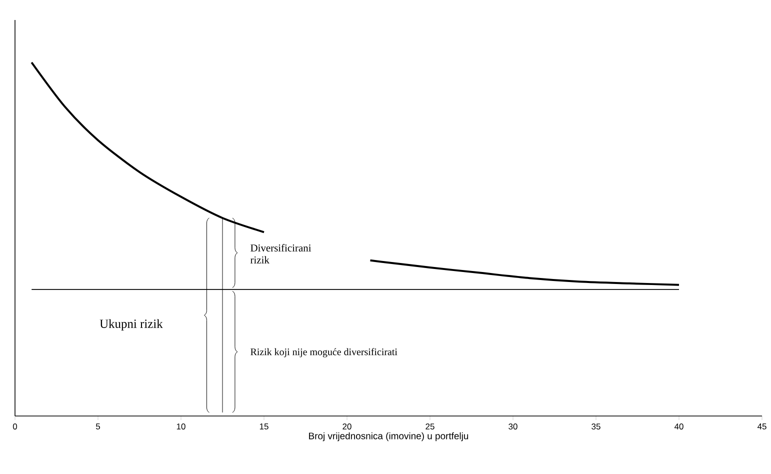  What do you see at coordinates (181, 427) in the screenshot?
I see `x-tick-label: 10` at bounding box center [181, 427].